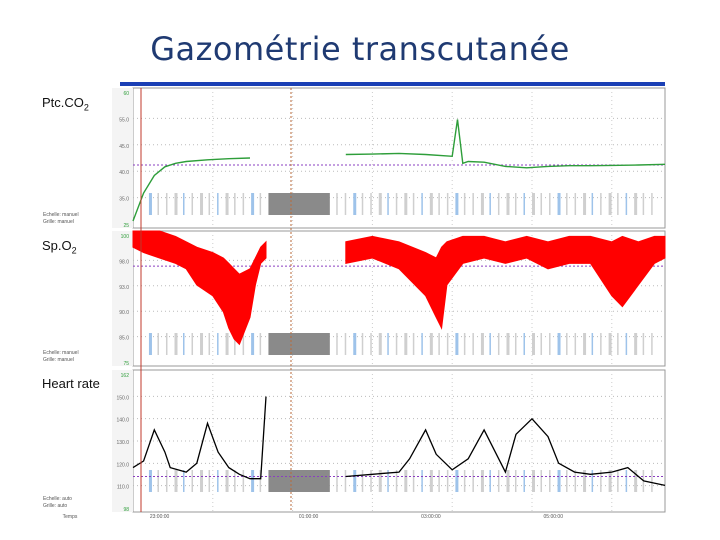 This screenshot has height=540, width=720. Describe the element at coordinates (160, 517) in the screenshot. I see `x-tick-label: 23:00:00` at that location.